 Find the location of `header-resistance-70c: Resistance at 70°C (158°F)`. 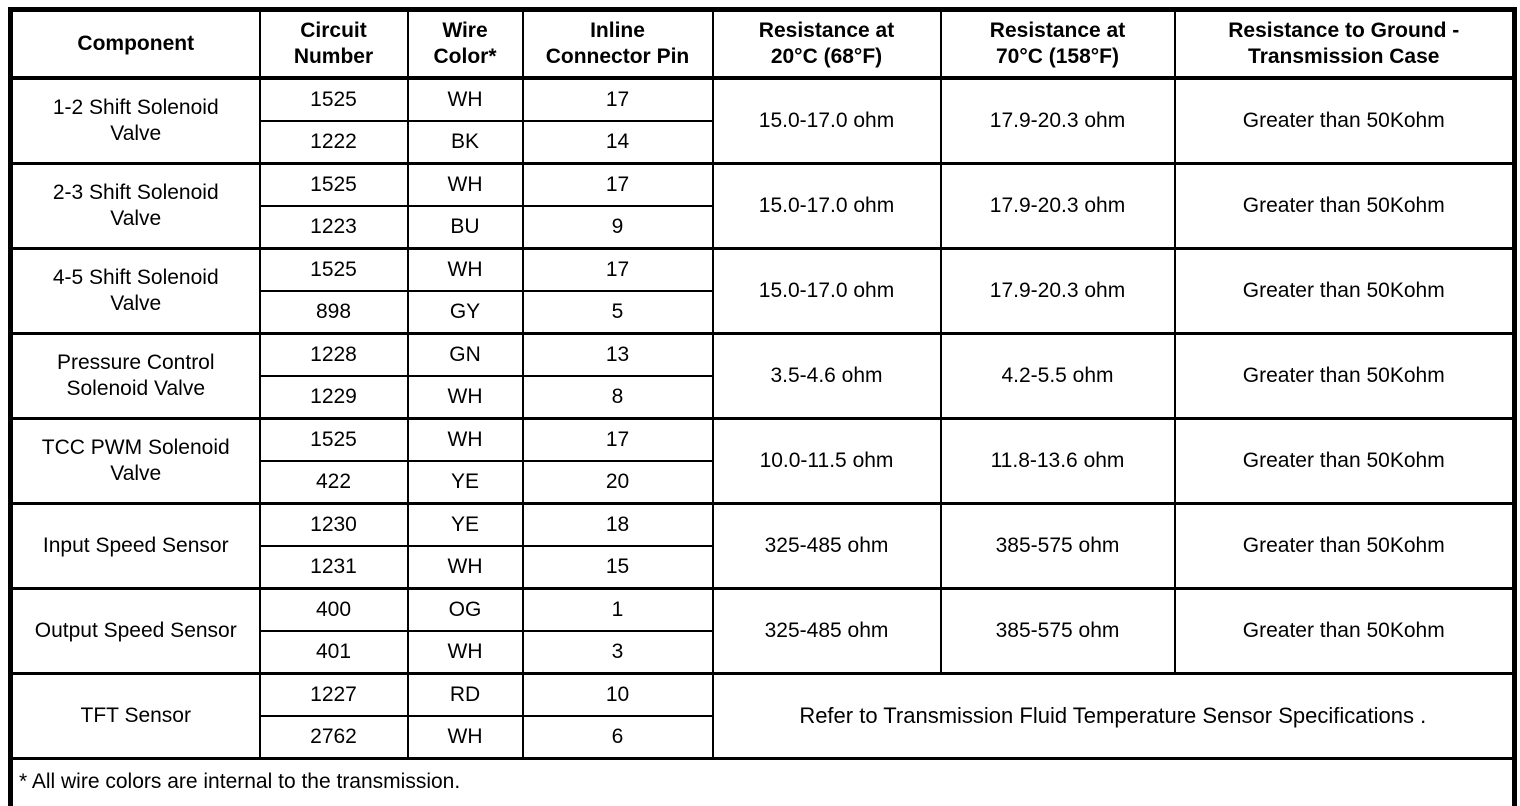

header-resistance-70c: Resistance at 70°C (158°F) is located at coordinates (1057, 44).